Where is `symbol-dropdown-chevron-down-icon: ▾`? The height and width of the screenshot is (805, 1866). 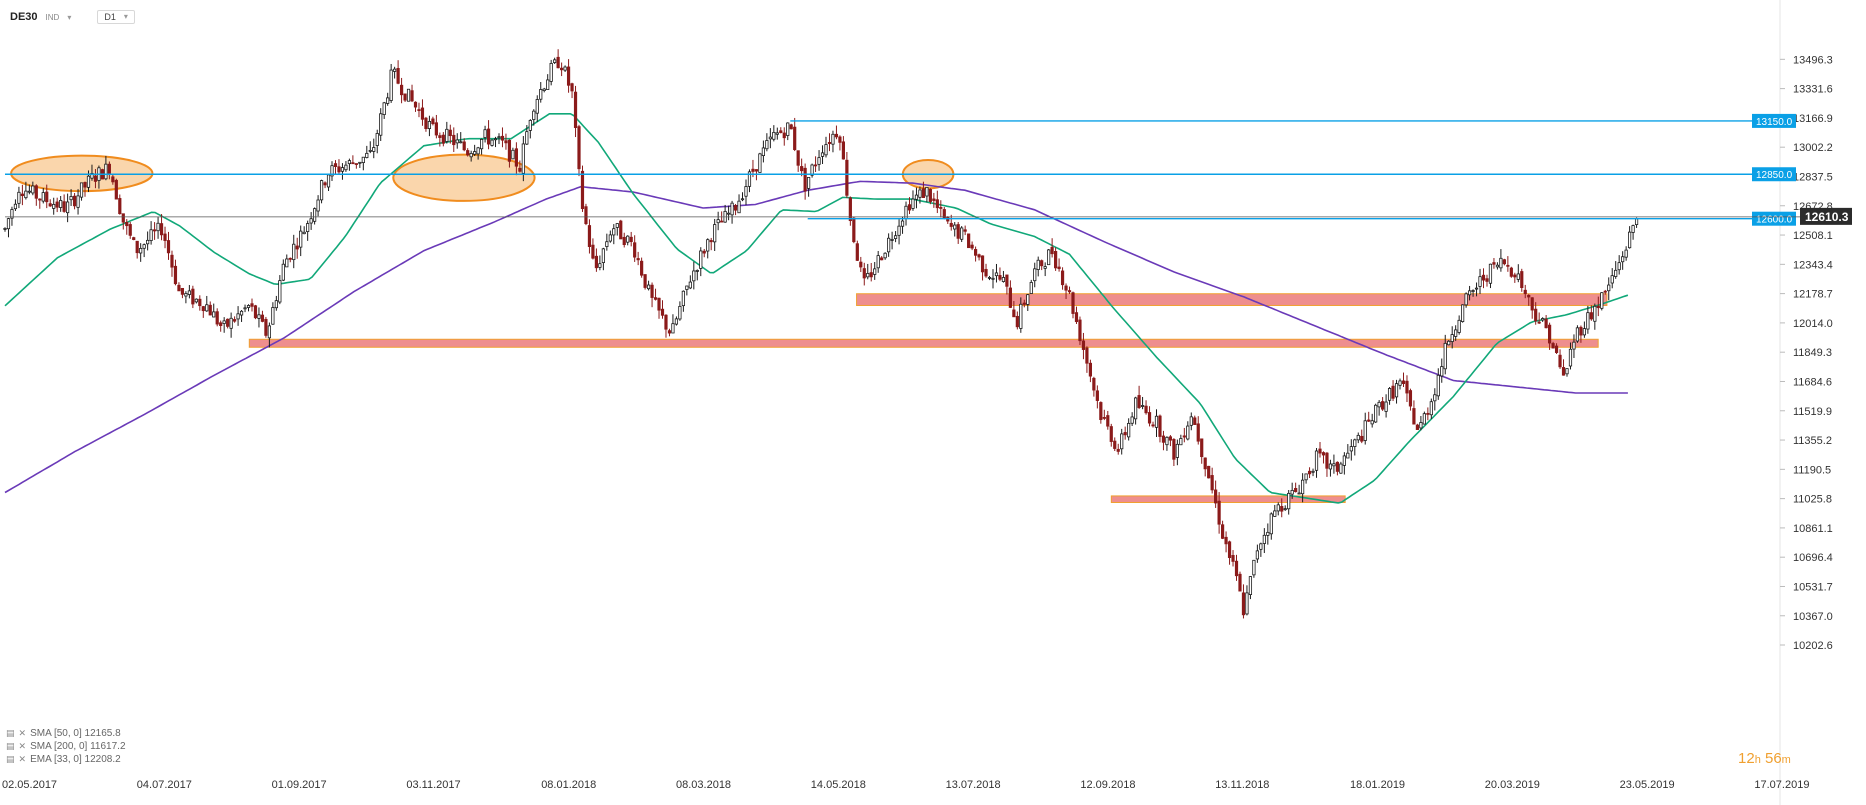
symbol-dropdown-chevron-down-icon: ▾ is located at coordinates (69, 17).